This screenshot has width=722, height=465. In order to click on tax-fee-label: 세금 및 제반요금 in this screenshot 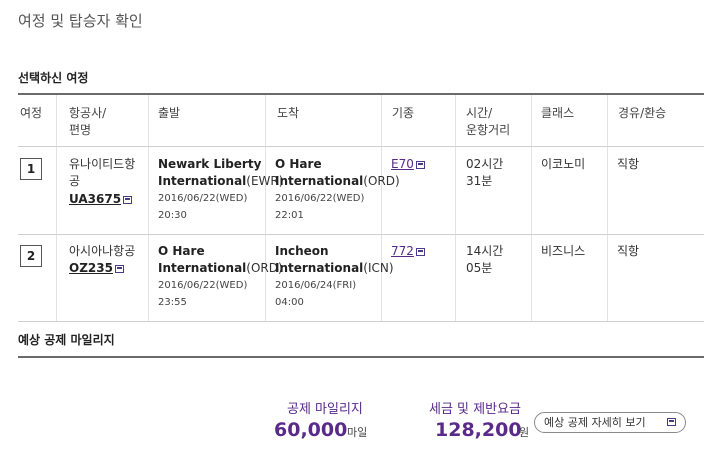, I will do `click(475, 409)`.